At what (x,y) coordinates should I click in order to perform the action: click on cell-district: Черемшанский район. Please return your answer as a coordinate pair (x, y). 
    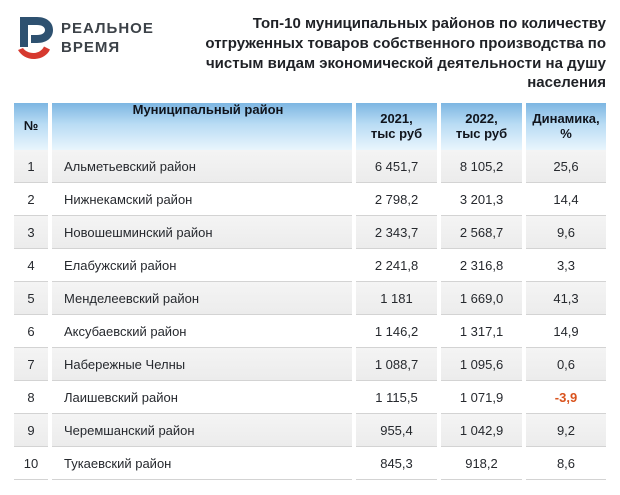
    Looking at the image, I should click on (202, 431).